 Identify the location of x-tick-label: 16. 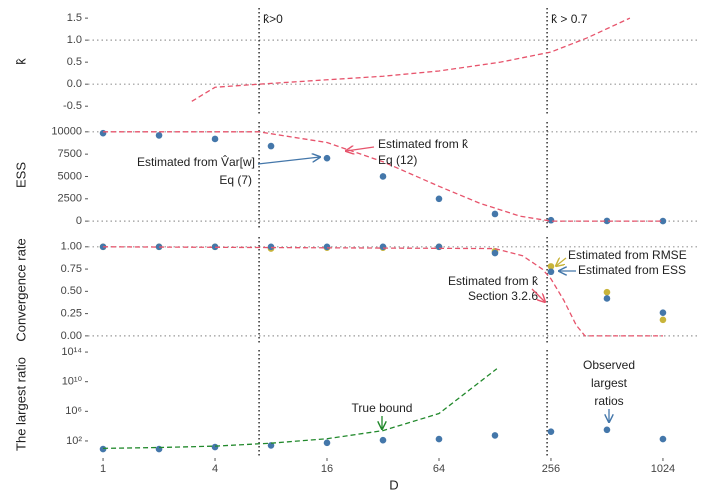
(327, 469).